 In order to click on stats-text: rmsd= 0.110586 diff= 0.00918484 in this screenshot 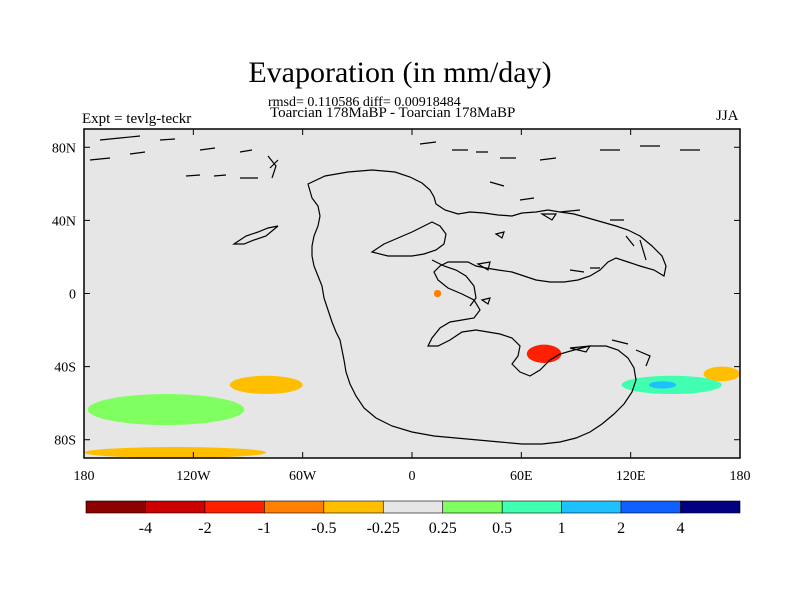, I will do `click(364, 102)`.